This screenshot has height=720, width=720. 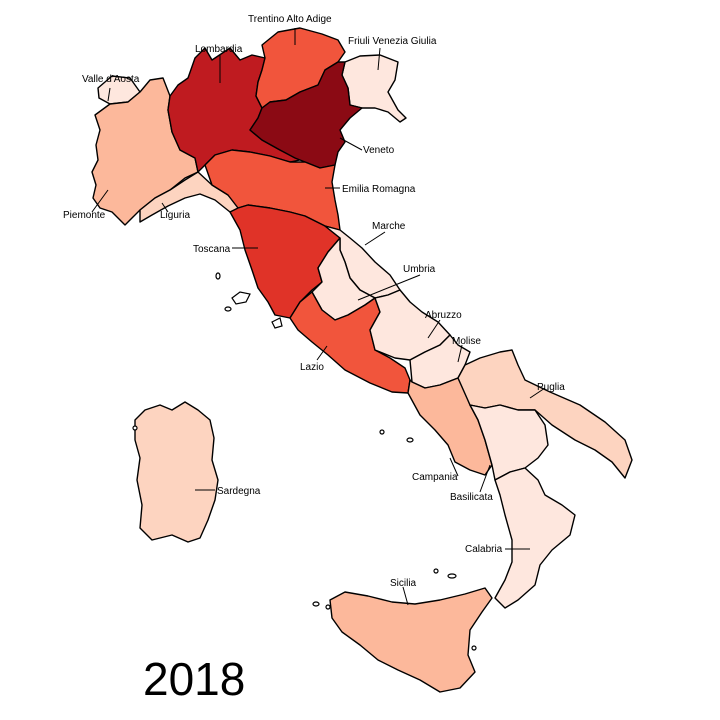 What do you see at coordinates (435, 477) in the screenshot?
I see `label-campania: Campania` at bounding box center [435, 477].